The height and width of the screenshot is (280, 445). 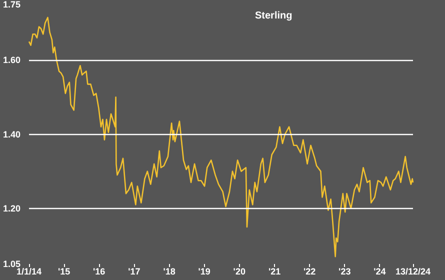 I want to click on y-tick-label: 1.60, so click(x=12, y=60).